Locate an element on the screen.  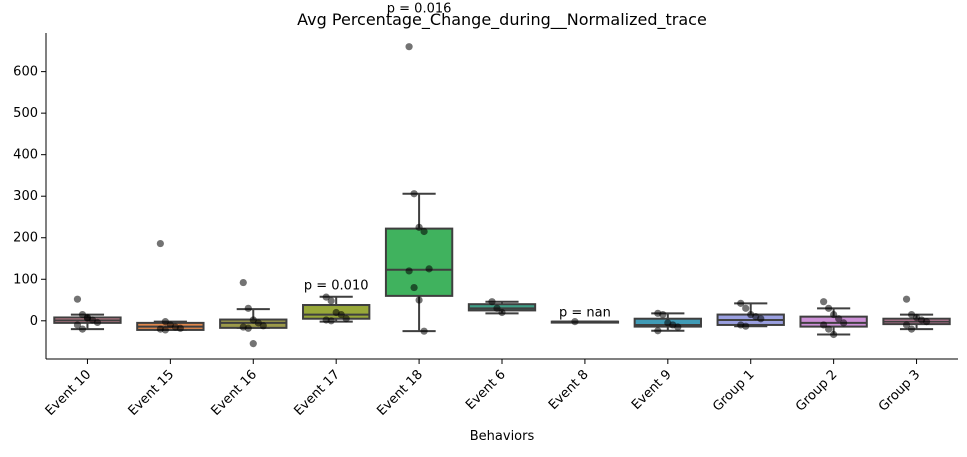
x-tick-label: Event 10 is located at coordinates (69, 393).